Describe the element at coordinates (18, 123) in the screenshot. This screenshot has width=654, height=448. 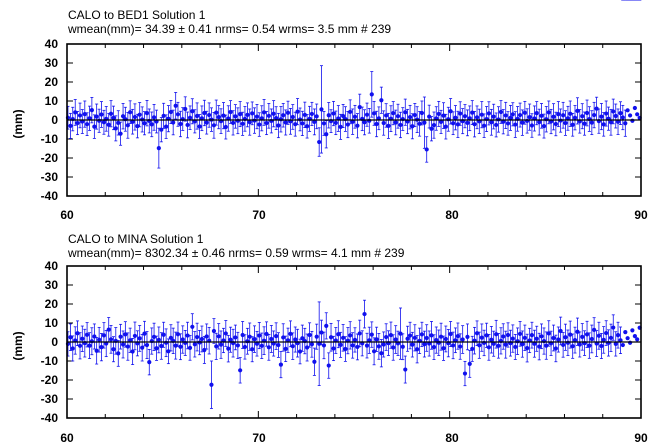
I see `y-axis-label: (mm)` at that location.